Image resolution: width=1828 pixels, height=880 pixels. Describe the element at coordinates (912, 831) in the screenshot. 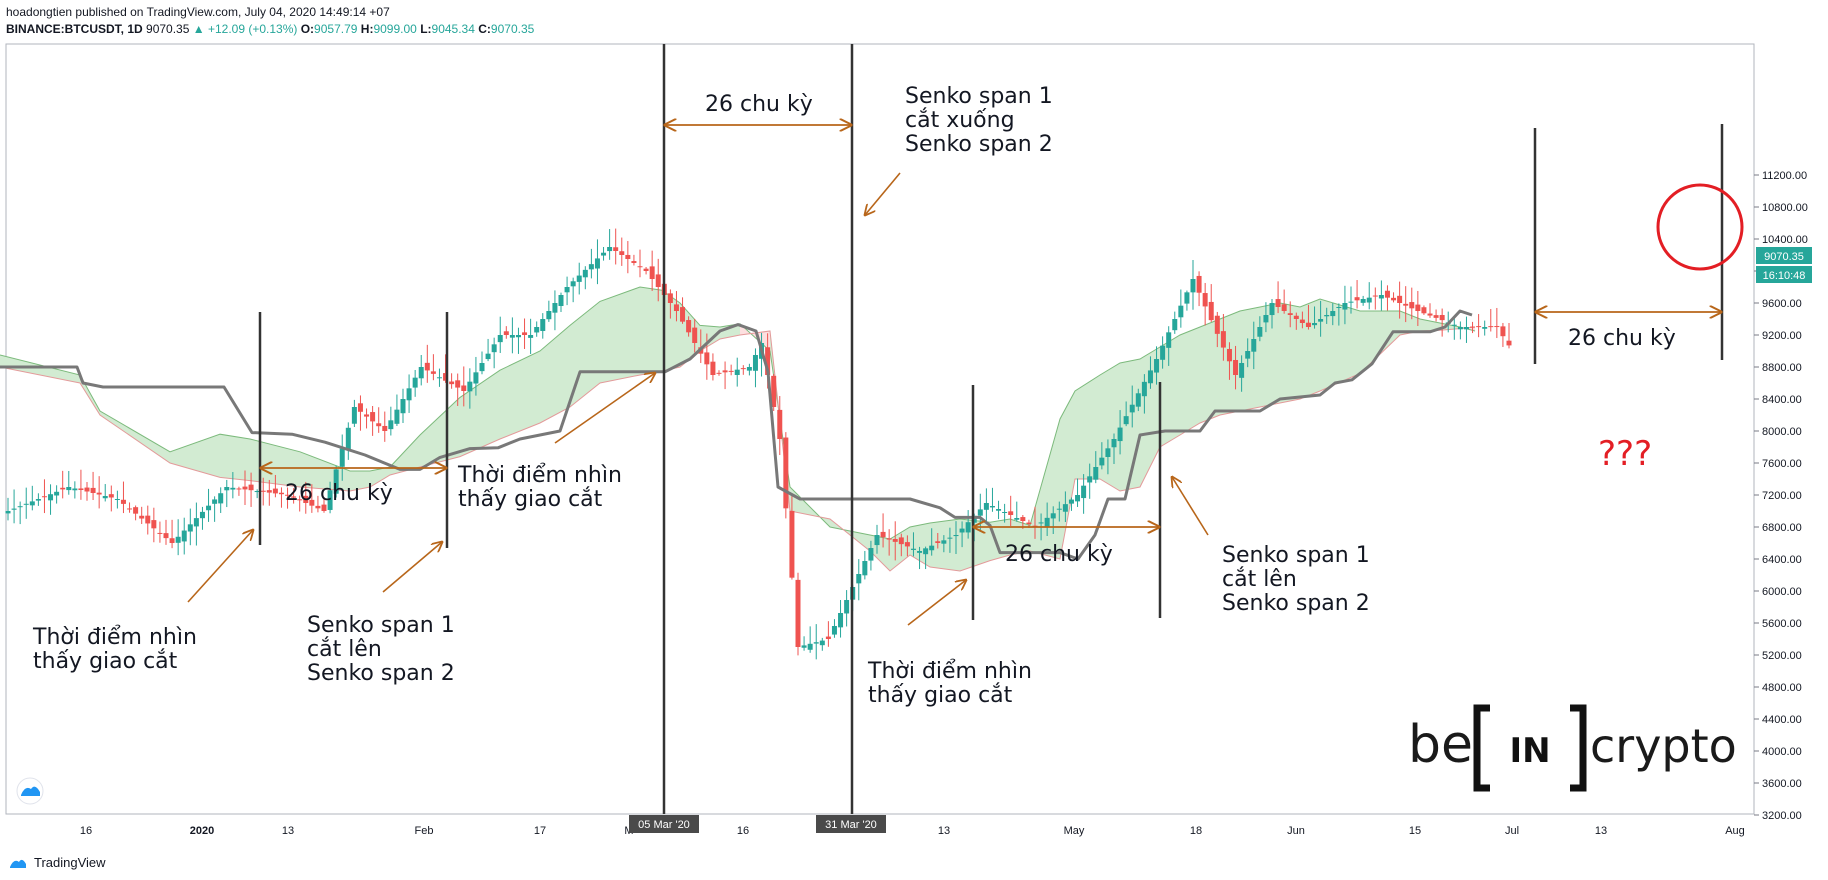

I see `time-axis: 16202013Feb17M1613May18Jun15Jul13Aug` at that location.